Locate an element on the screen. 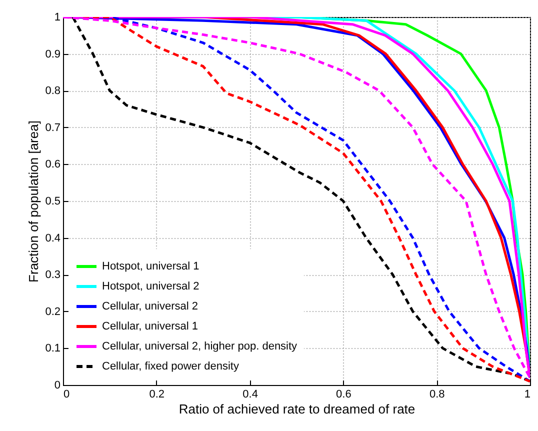 This screenshot has height=431, width=538. y-axis-title: Fraction of population [area] is located at coordinates (34, 201).